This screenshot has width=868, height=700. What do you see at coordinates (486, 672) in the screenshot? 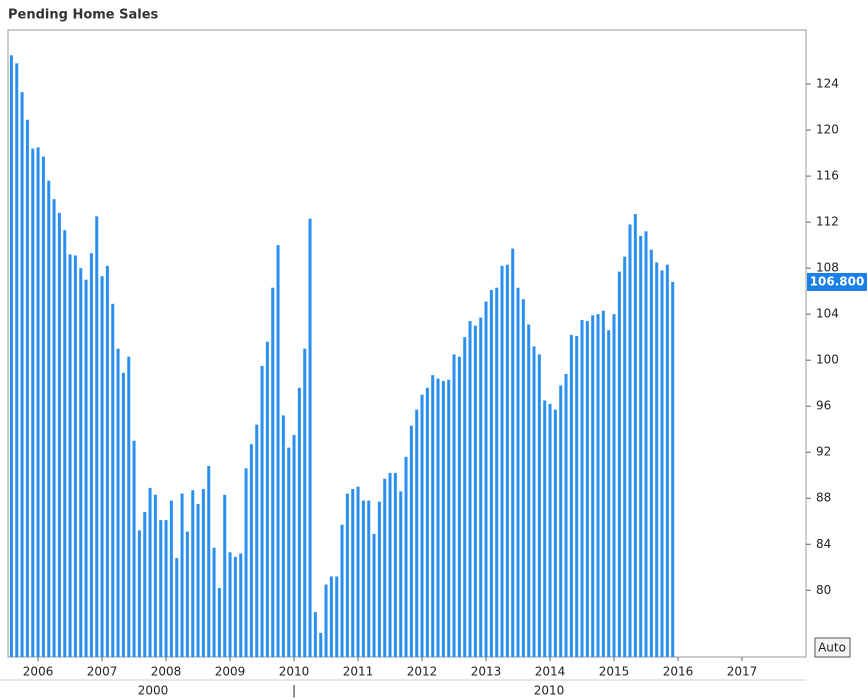
I see `x-tick-label: 2013` at bounding box center [486, 672].